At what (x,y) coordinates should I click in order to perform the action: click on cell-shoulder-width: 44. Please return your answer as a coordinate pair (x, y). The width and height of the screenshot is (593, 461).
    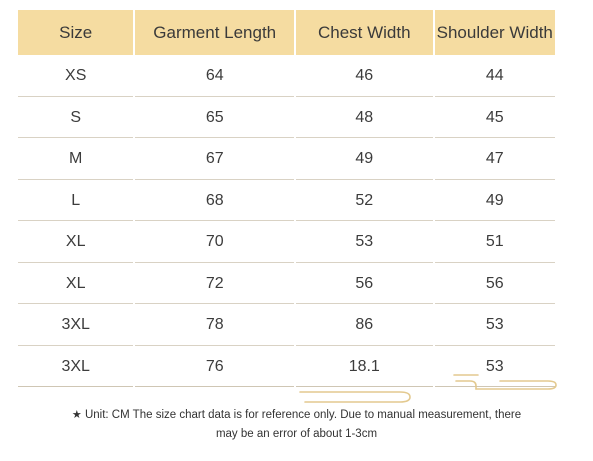
    Looking at the image, I should click on (494, 77).